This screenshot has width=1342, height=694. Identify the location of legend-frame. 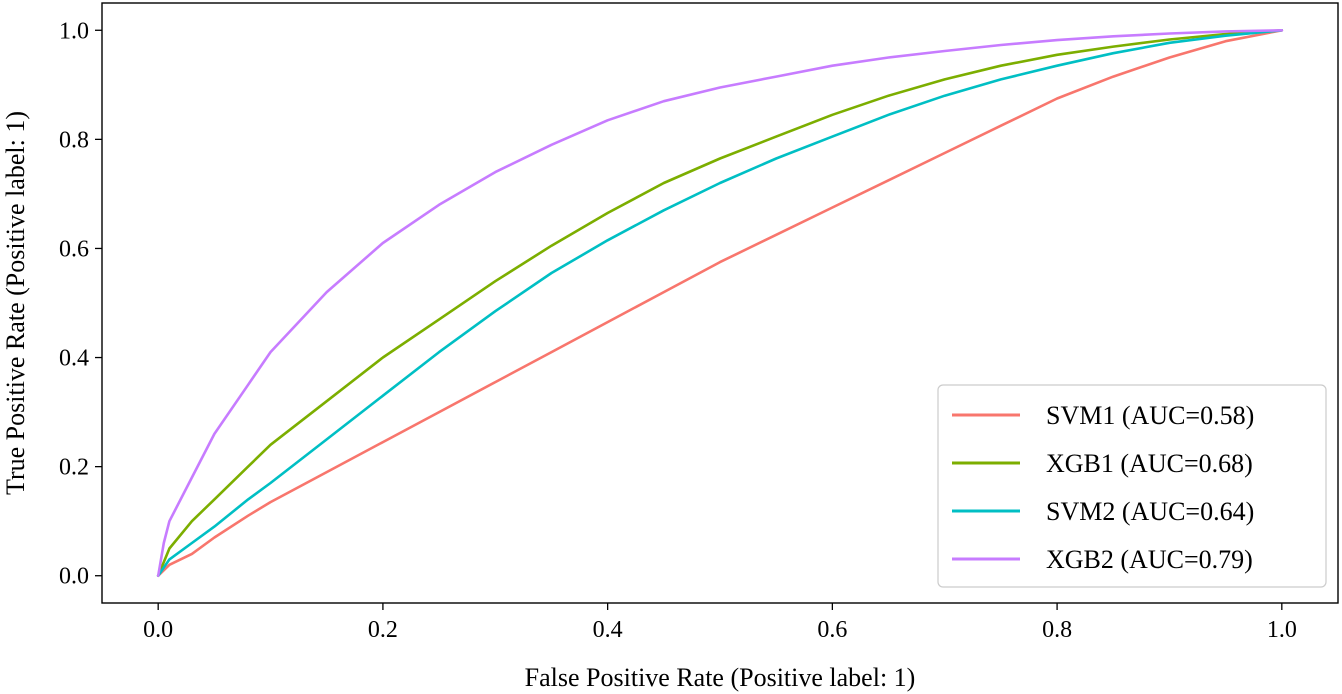
(1132, 486).